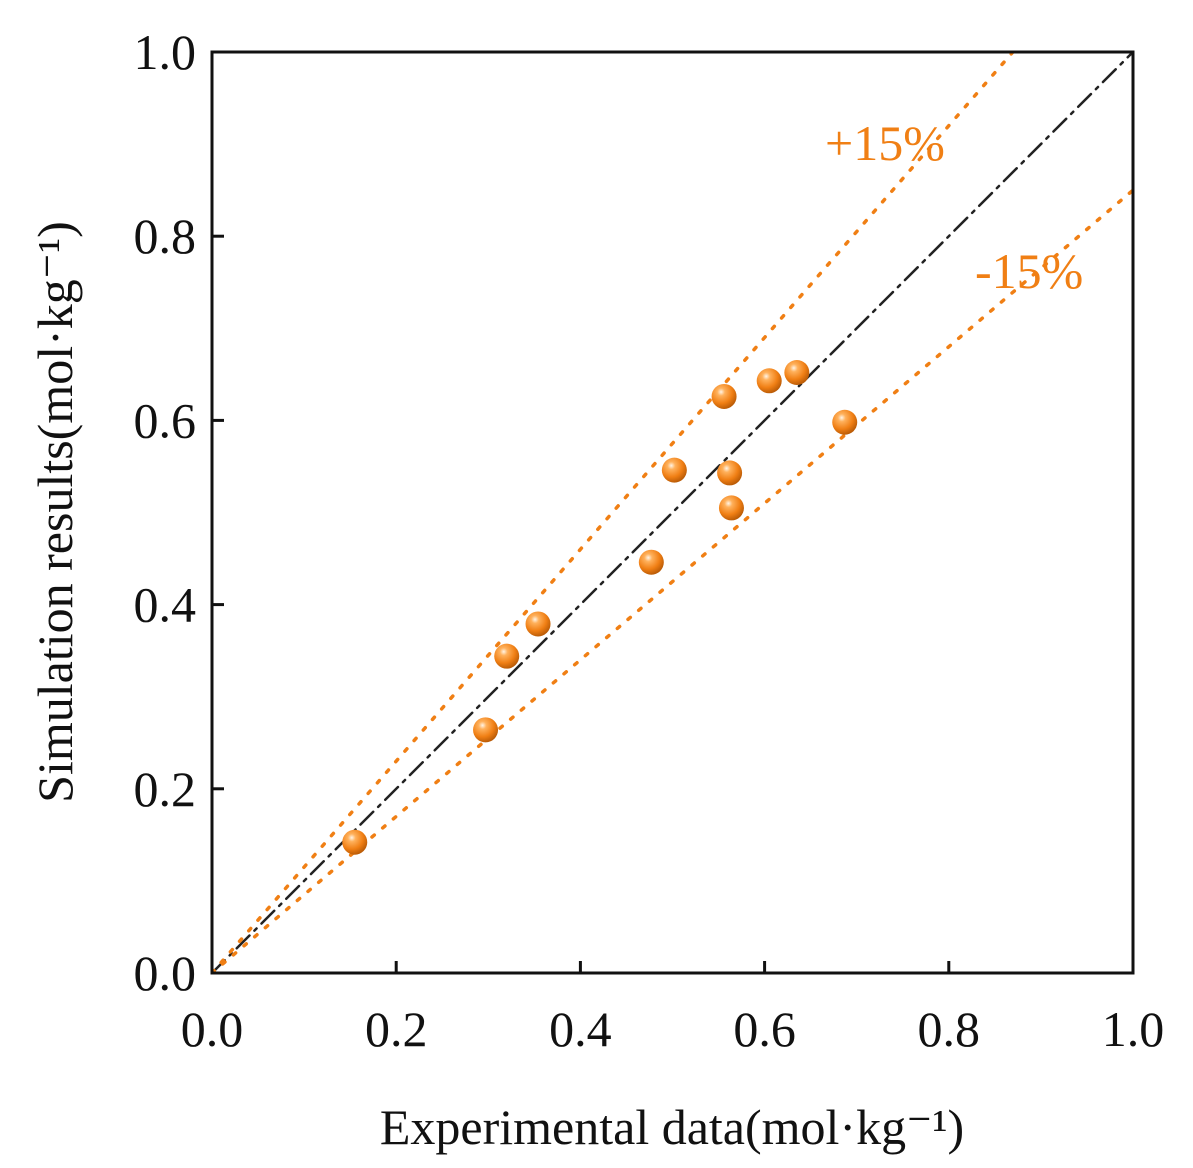 This screenshot has height=1168, width=1193. What do you see at coordinates (1029, 271) in the screenshot?
I see `band-label-minus-15: -15%` at bounding box center [1029, 271].